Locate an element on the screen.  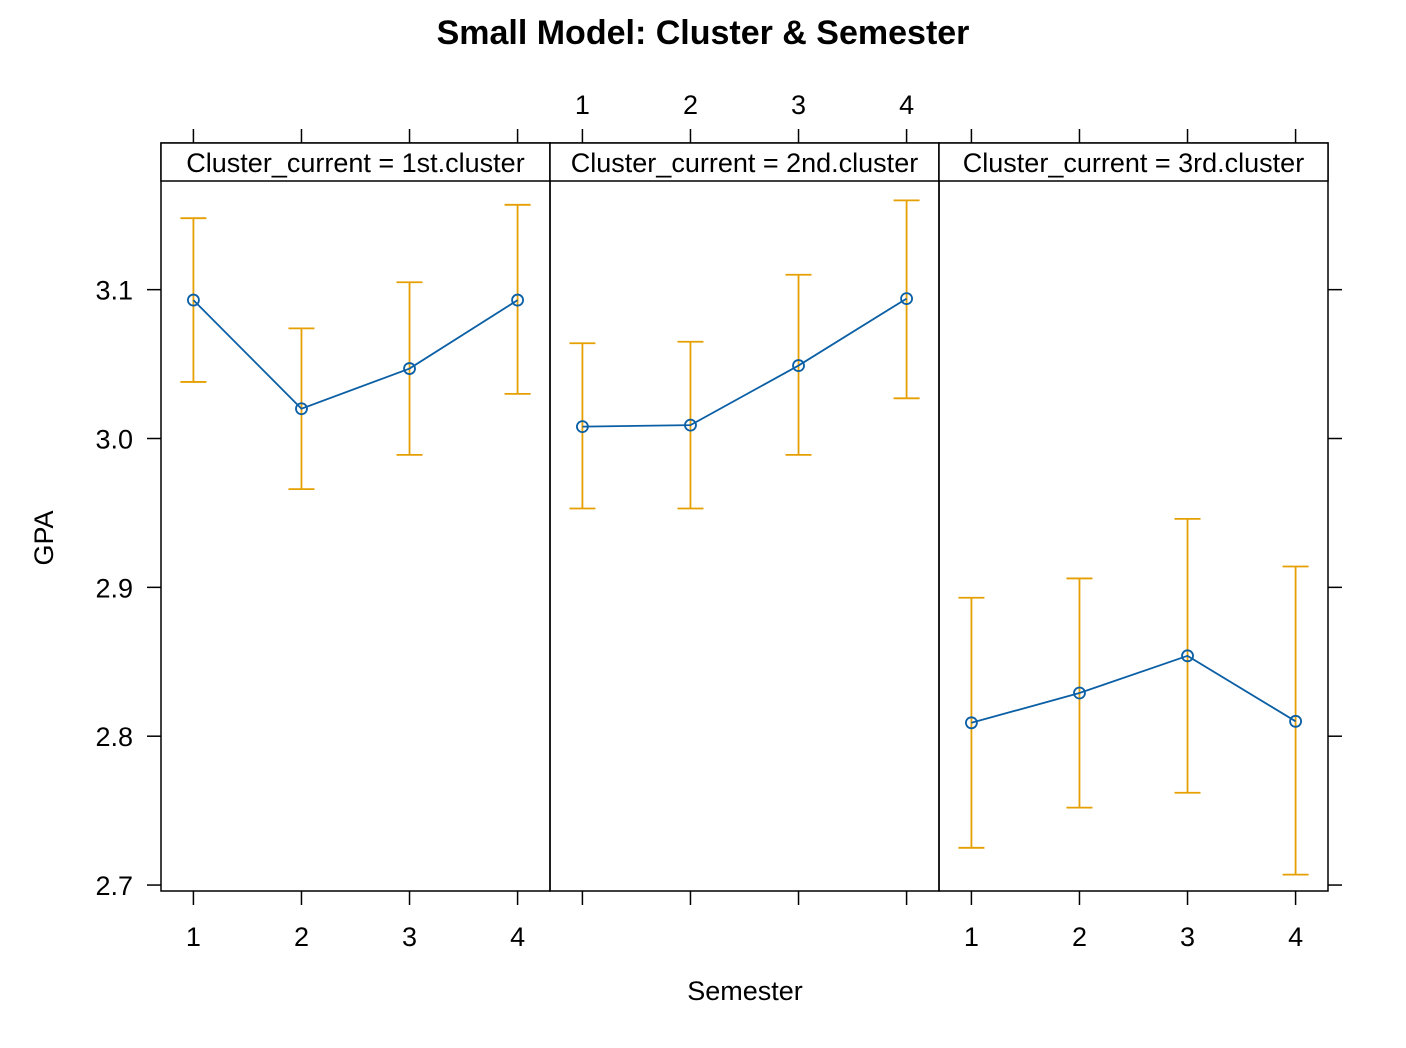
y-tick-label: 2.8 is located at coordinates (114, 737).